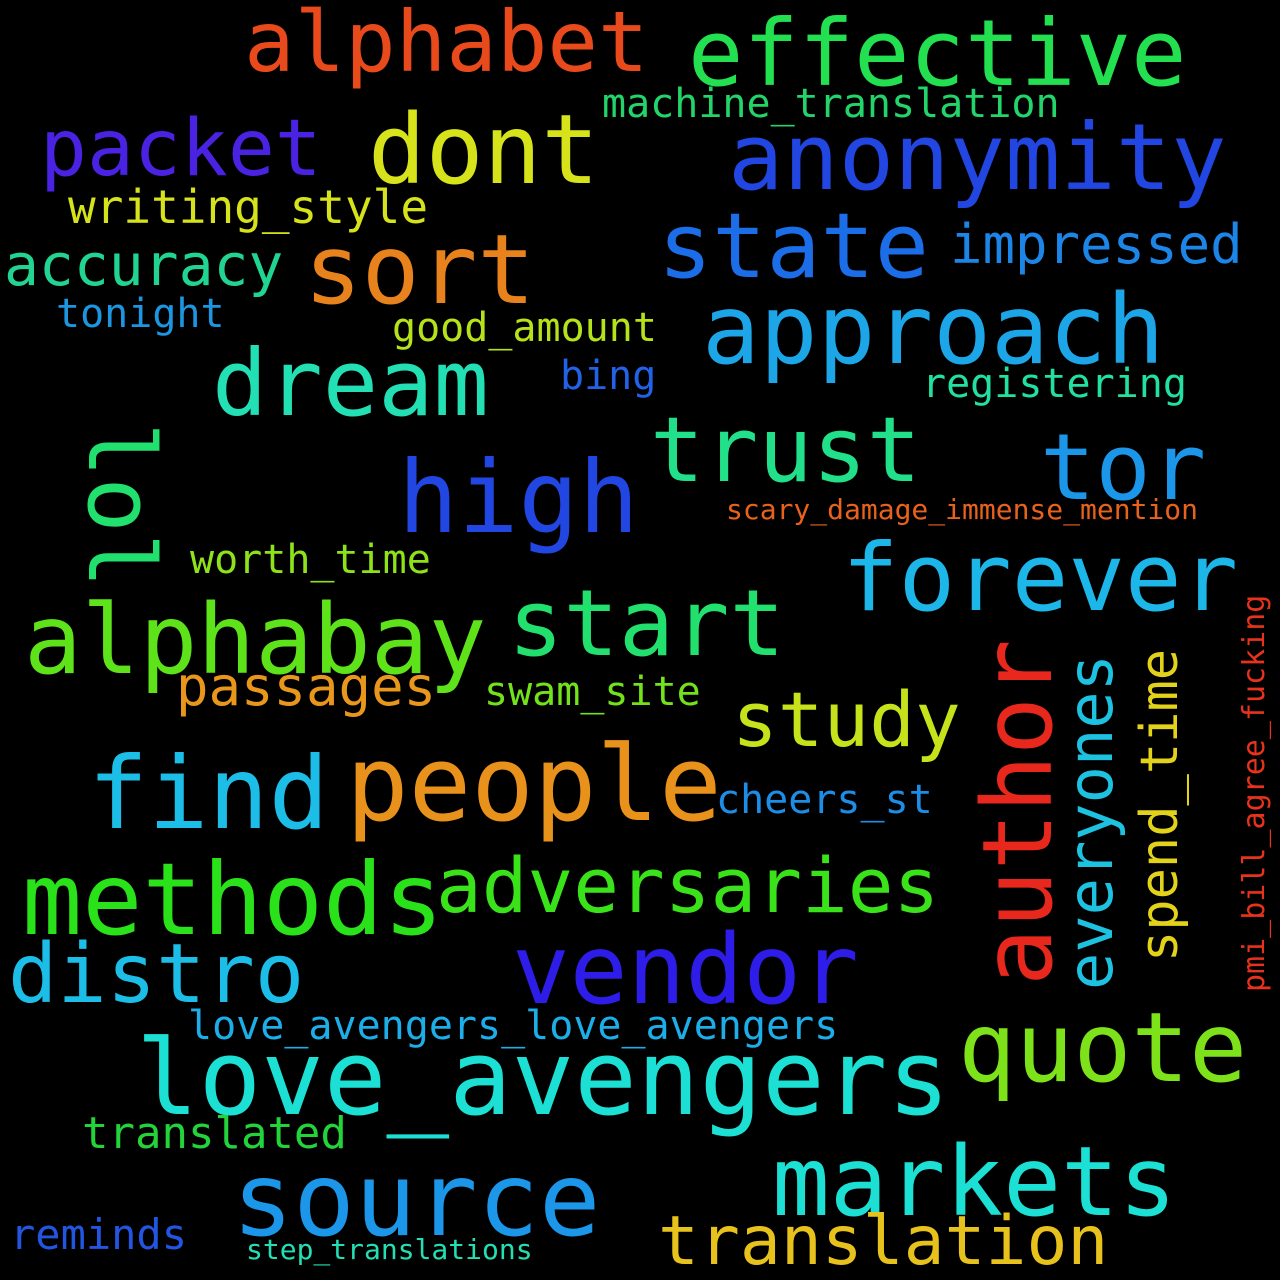 The image size is (1280, 1280). I want to click on word-registering: registering, so click(1054, 384).